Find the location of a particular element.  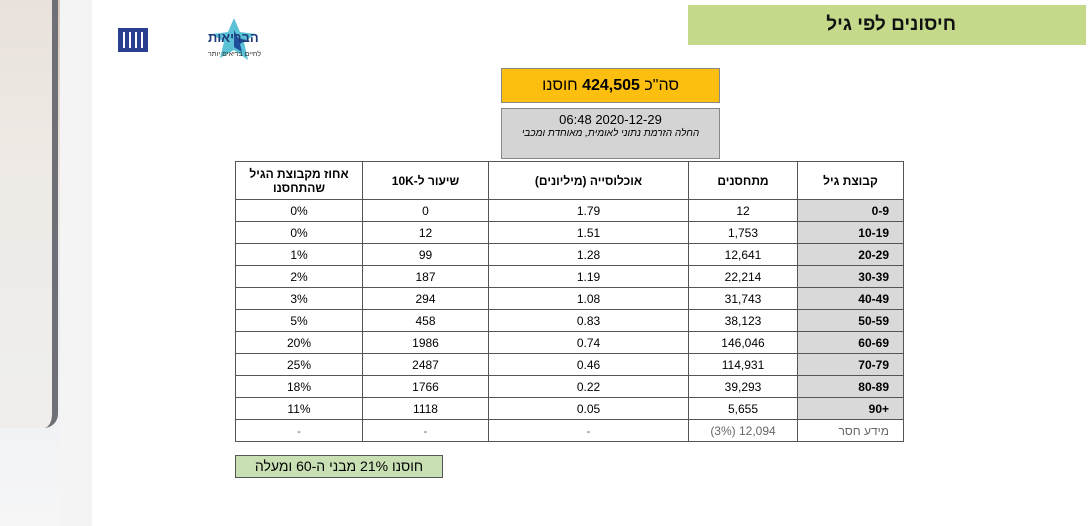

total-suffix: חוסנו is located at coordinates (560, 85).